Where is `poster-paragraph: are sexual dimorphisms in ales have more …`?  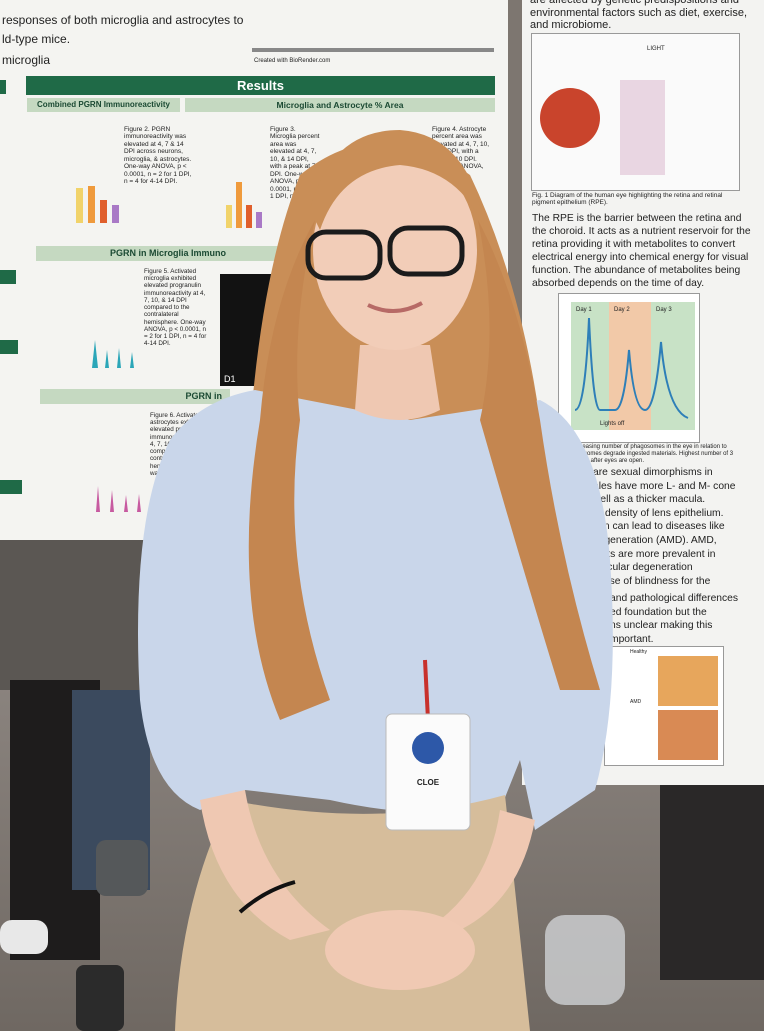
poster-paragraph: are sexual dimorphisms in ales have more … is located at coordinates (678, 527).